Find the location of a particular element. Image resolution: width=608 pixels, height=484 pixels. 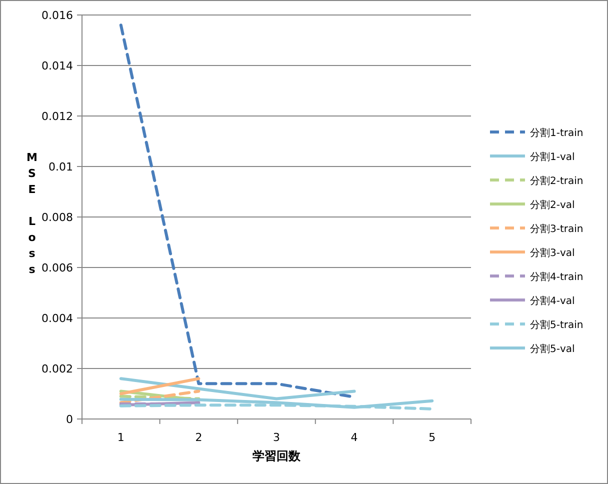

x-axis-title: 学習回数 is located at coordinates (277, 456).